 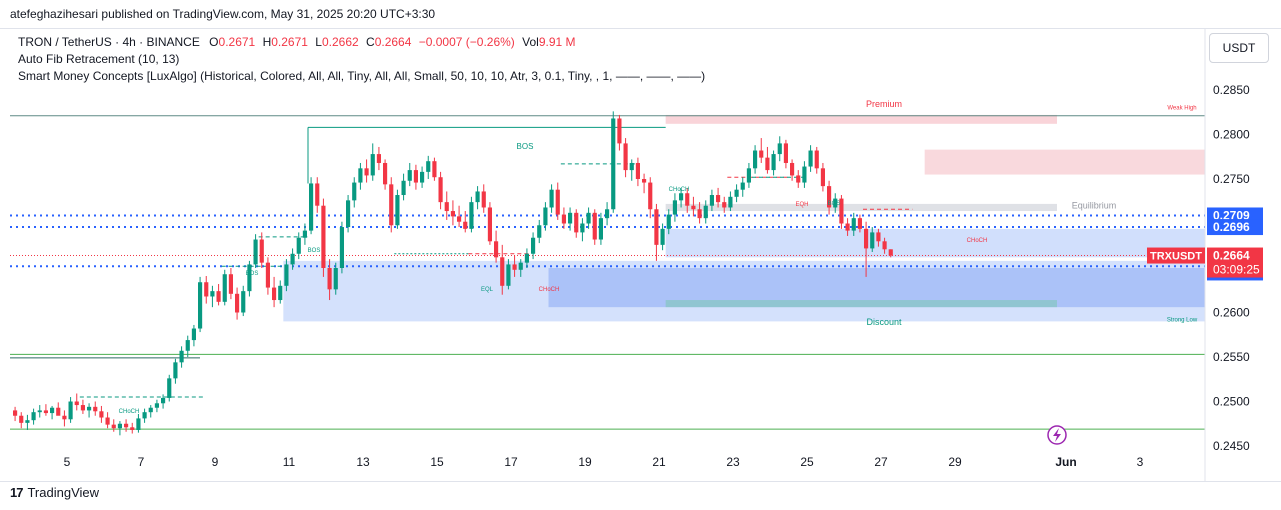 I want to click on high-label: H, so click(x=267, y=42).